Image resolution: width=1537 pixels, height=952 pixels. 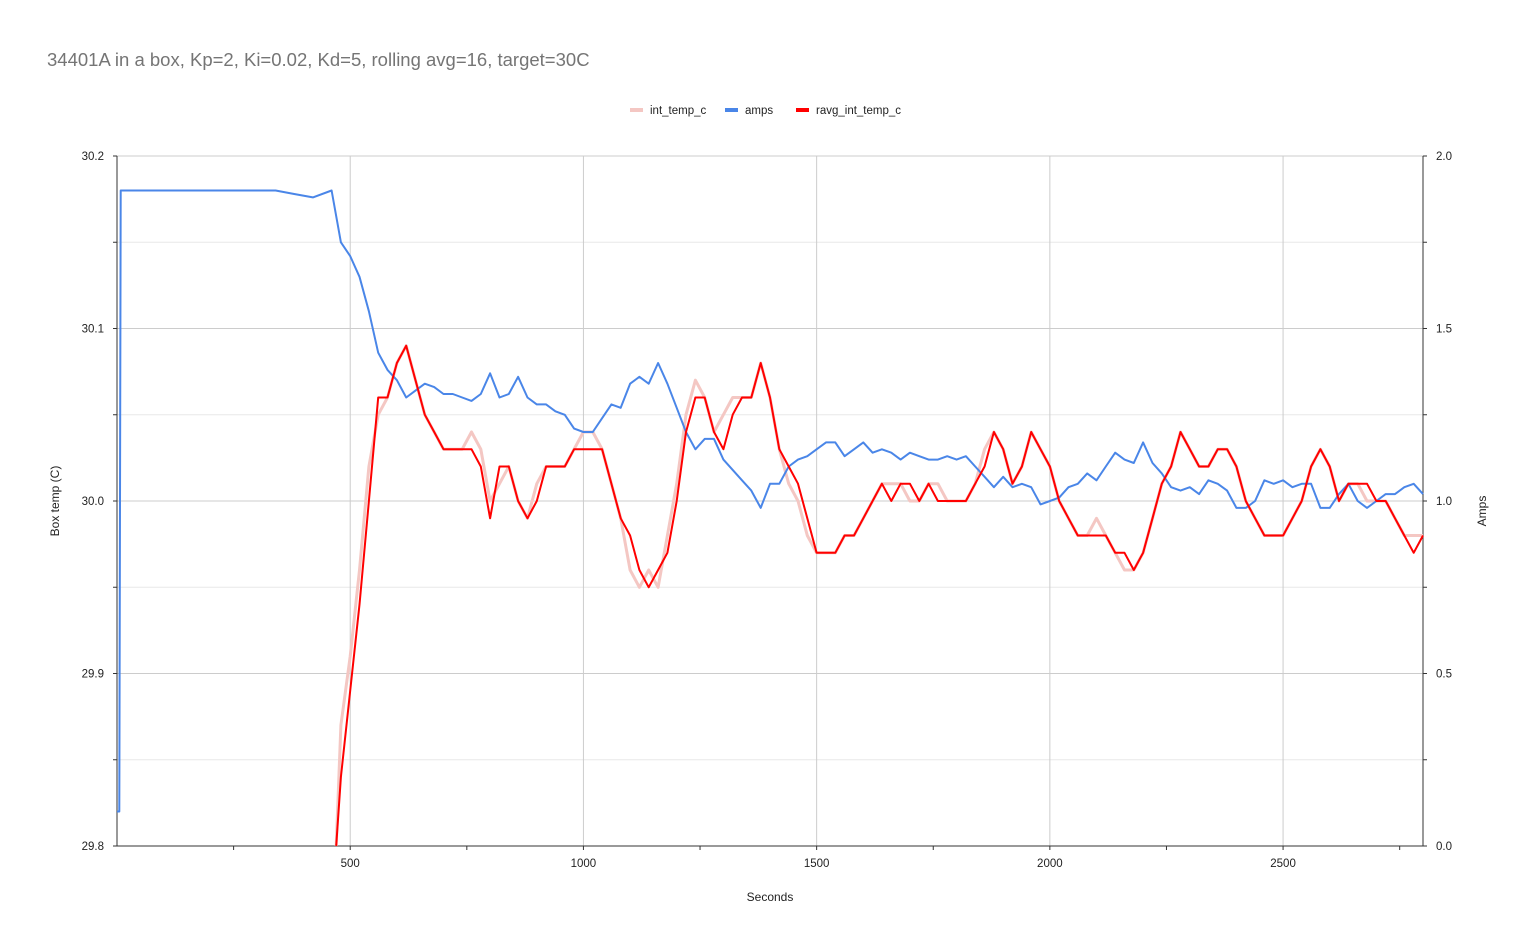 I want to click on x-tick-label: 2500, so click(x=1283, y=864).